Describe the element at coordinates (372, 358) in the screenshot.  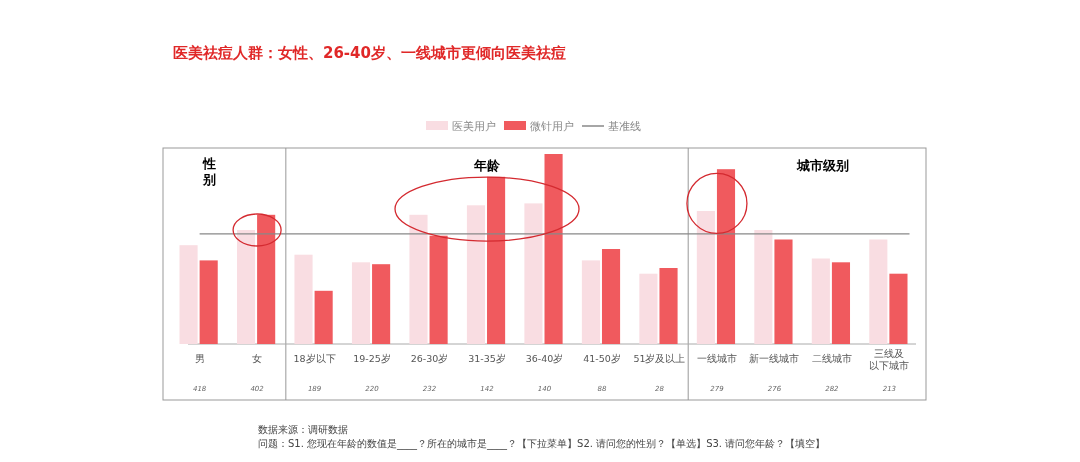
I see `x-tick-label: 19-25岁` at that location.